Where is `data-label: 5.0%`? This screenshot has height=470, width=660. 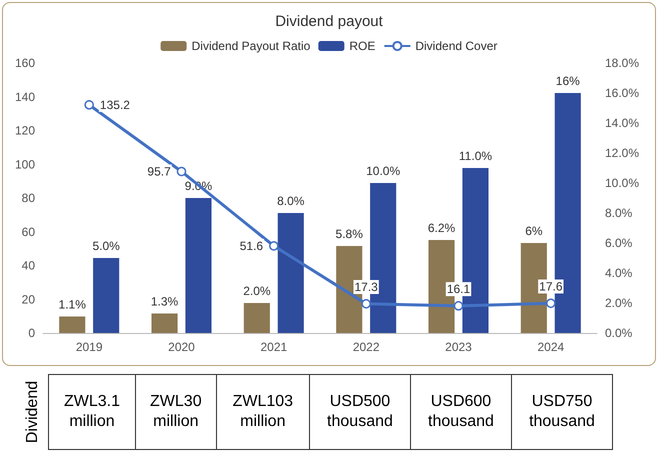
data-label: 5.0% is located at coordinates (106, 246).